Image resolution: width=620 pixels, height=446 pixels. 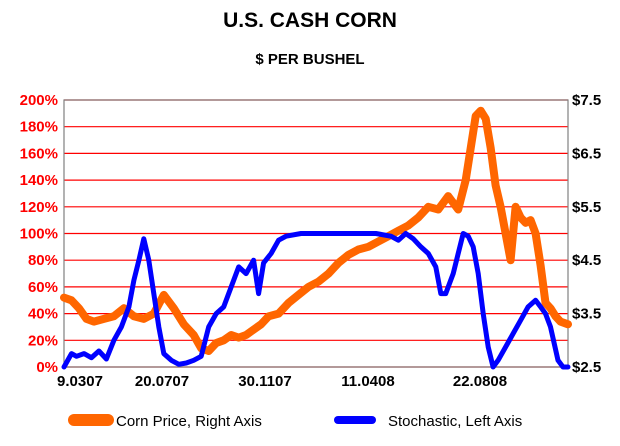 What do you see at coordinates (264, 381) in the screenshot?
I see `x-tick-label: 30.1107` at bounding box center [264, 381].